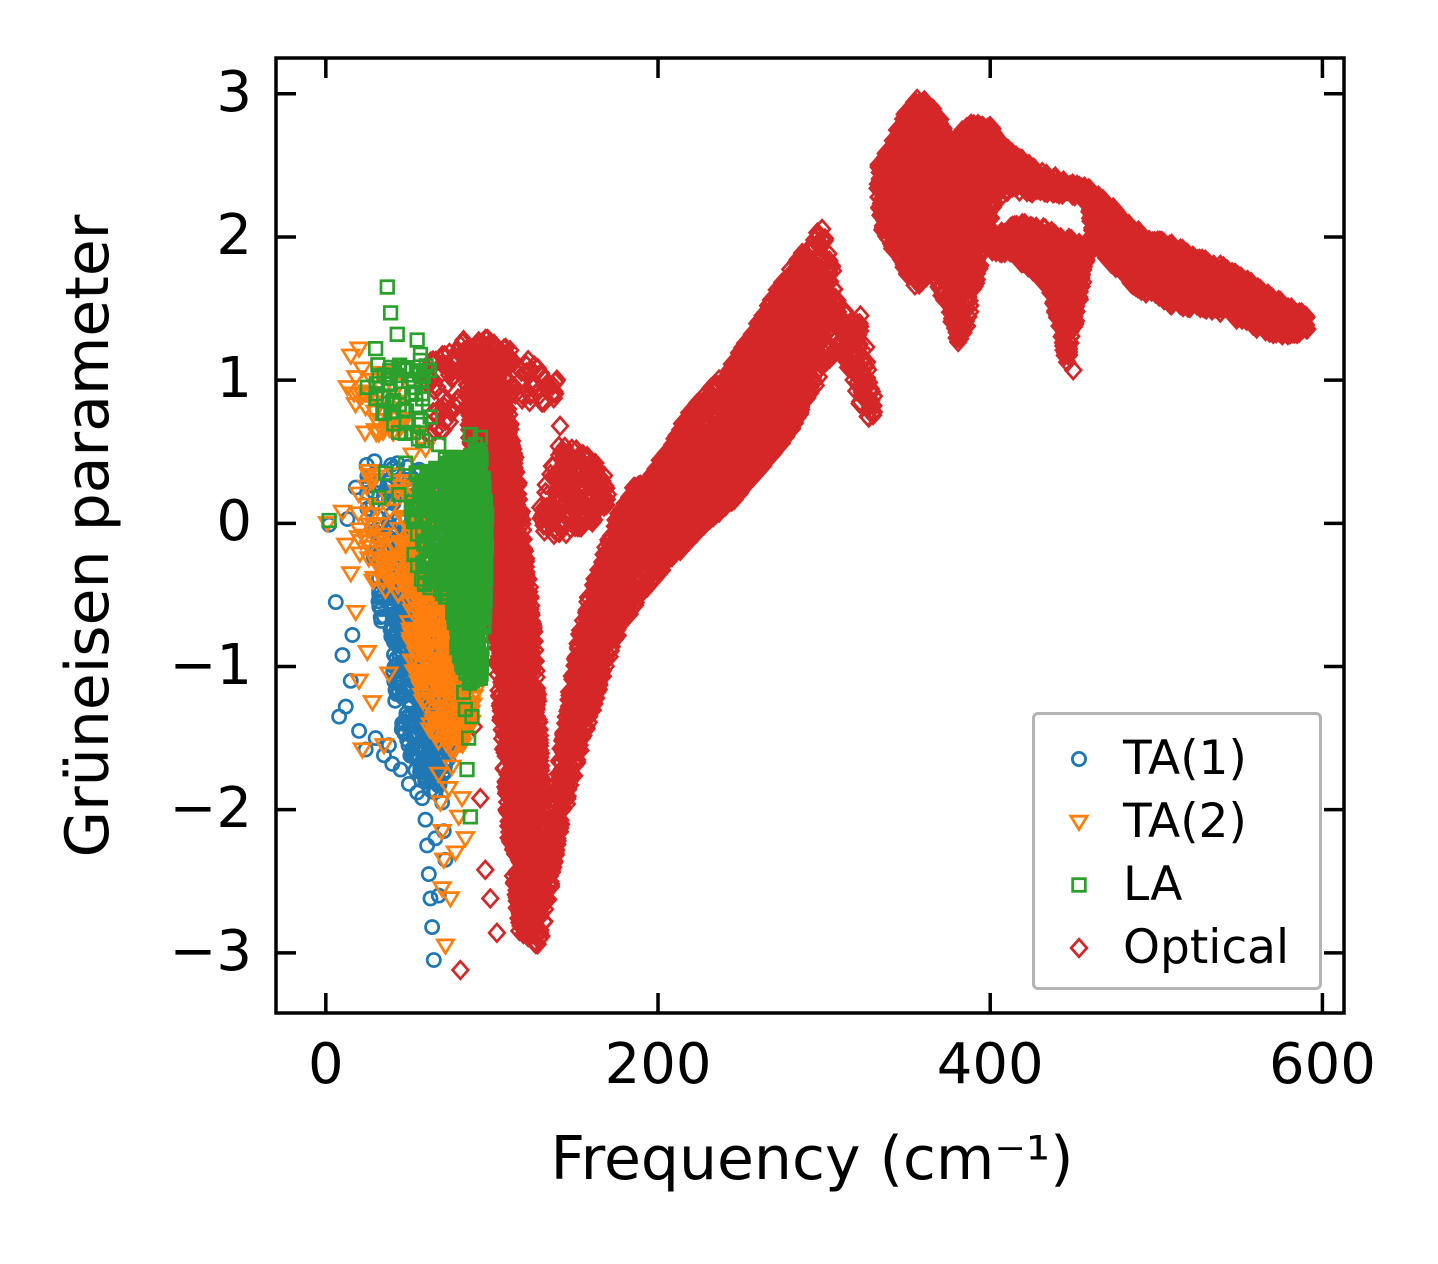 Image resolution: width=1438 pixels, height=1264 pixels. I want to click on y-tick-label: 3, so click(234, 92).